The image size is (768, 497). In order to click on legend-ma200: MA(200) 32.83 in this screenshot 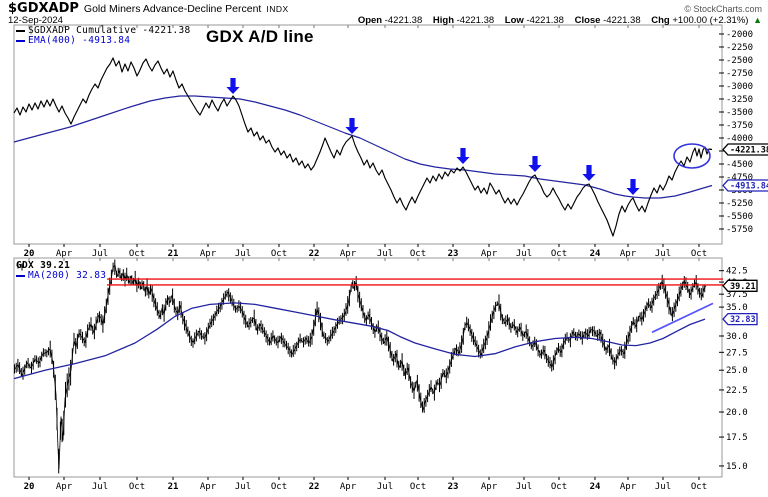, I will do `click(61, 275)`.